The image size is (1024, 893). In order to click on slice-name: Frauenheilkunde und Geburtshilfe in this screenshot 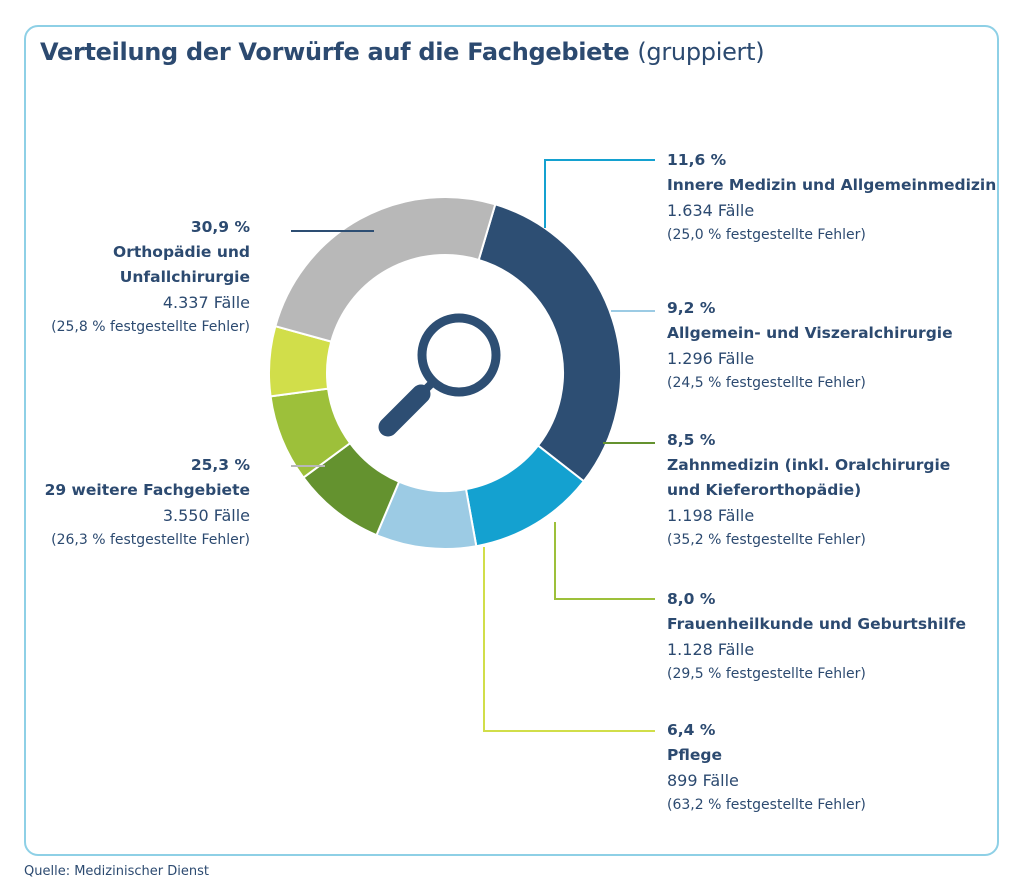, I will do `click(816, 624)`.